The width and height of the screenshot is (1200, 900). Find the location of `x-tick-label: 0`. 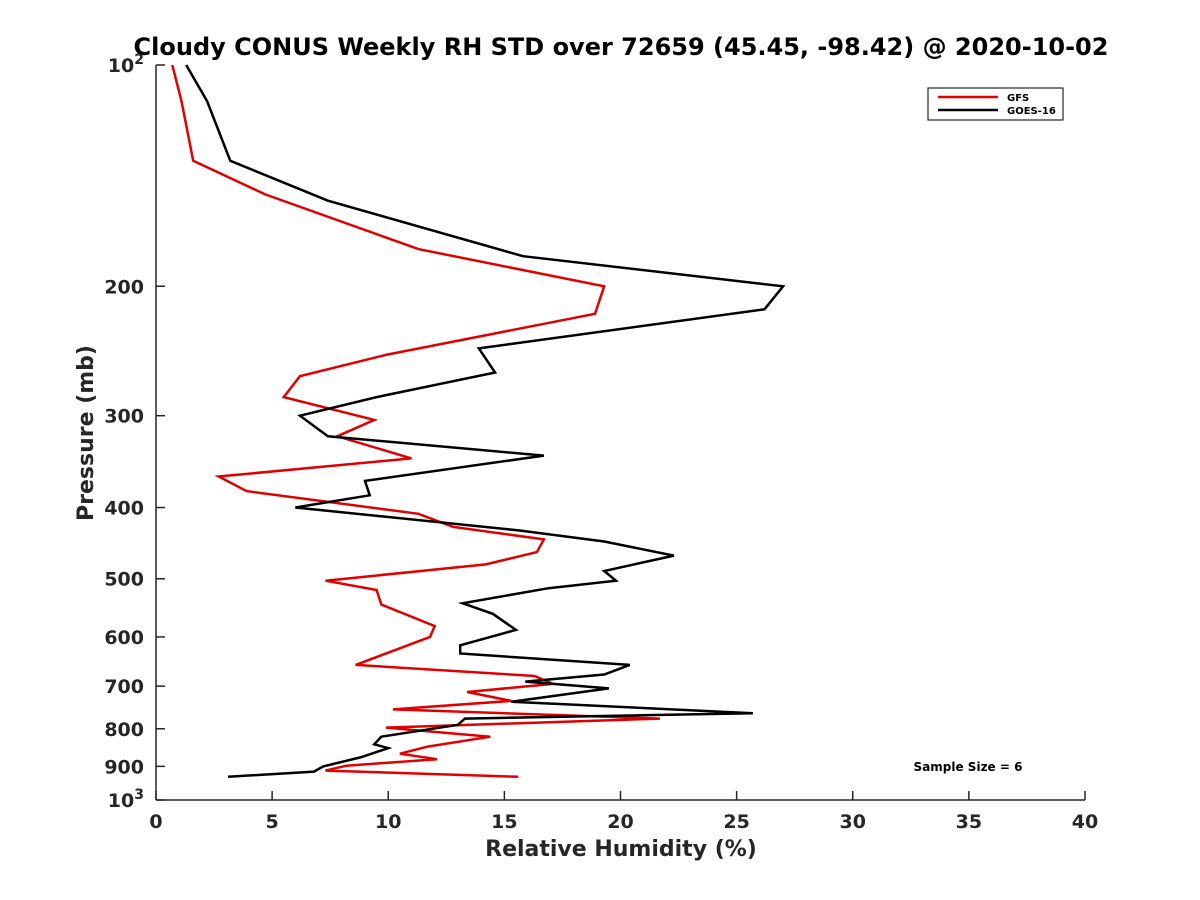

x-tick-label: 0 is located at coordinates (155, 822).